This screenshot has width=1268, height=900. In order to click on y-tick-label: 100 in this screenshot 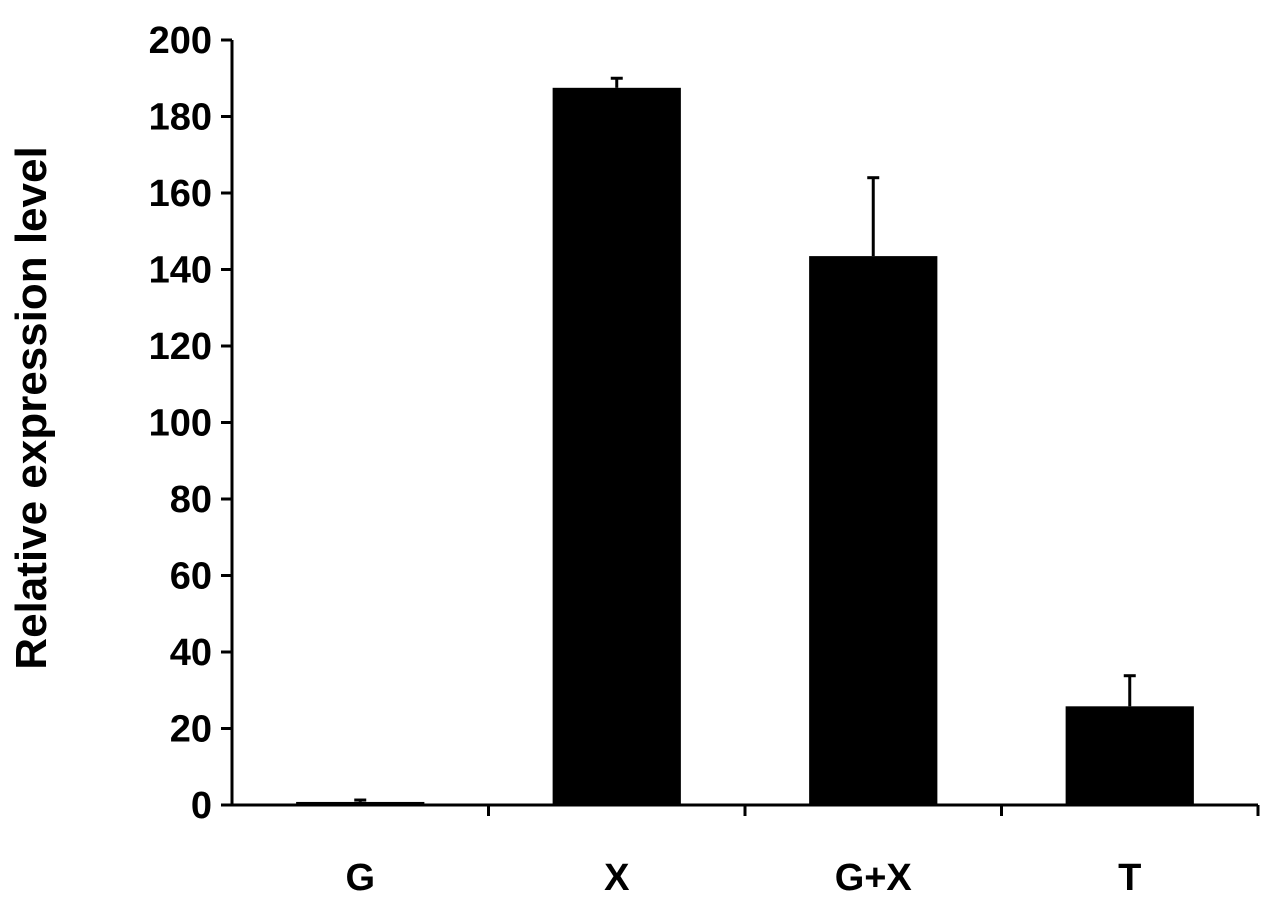, I will do `click(180, 424)`.